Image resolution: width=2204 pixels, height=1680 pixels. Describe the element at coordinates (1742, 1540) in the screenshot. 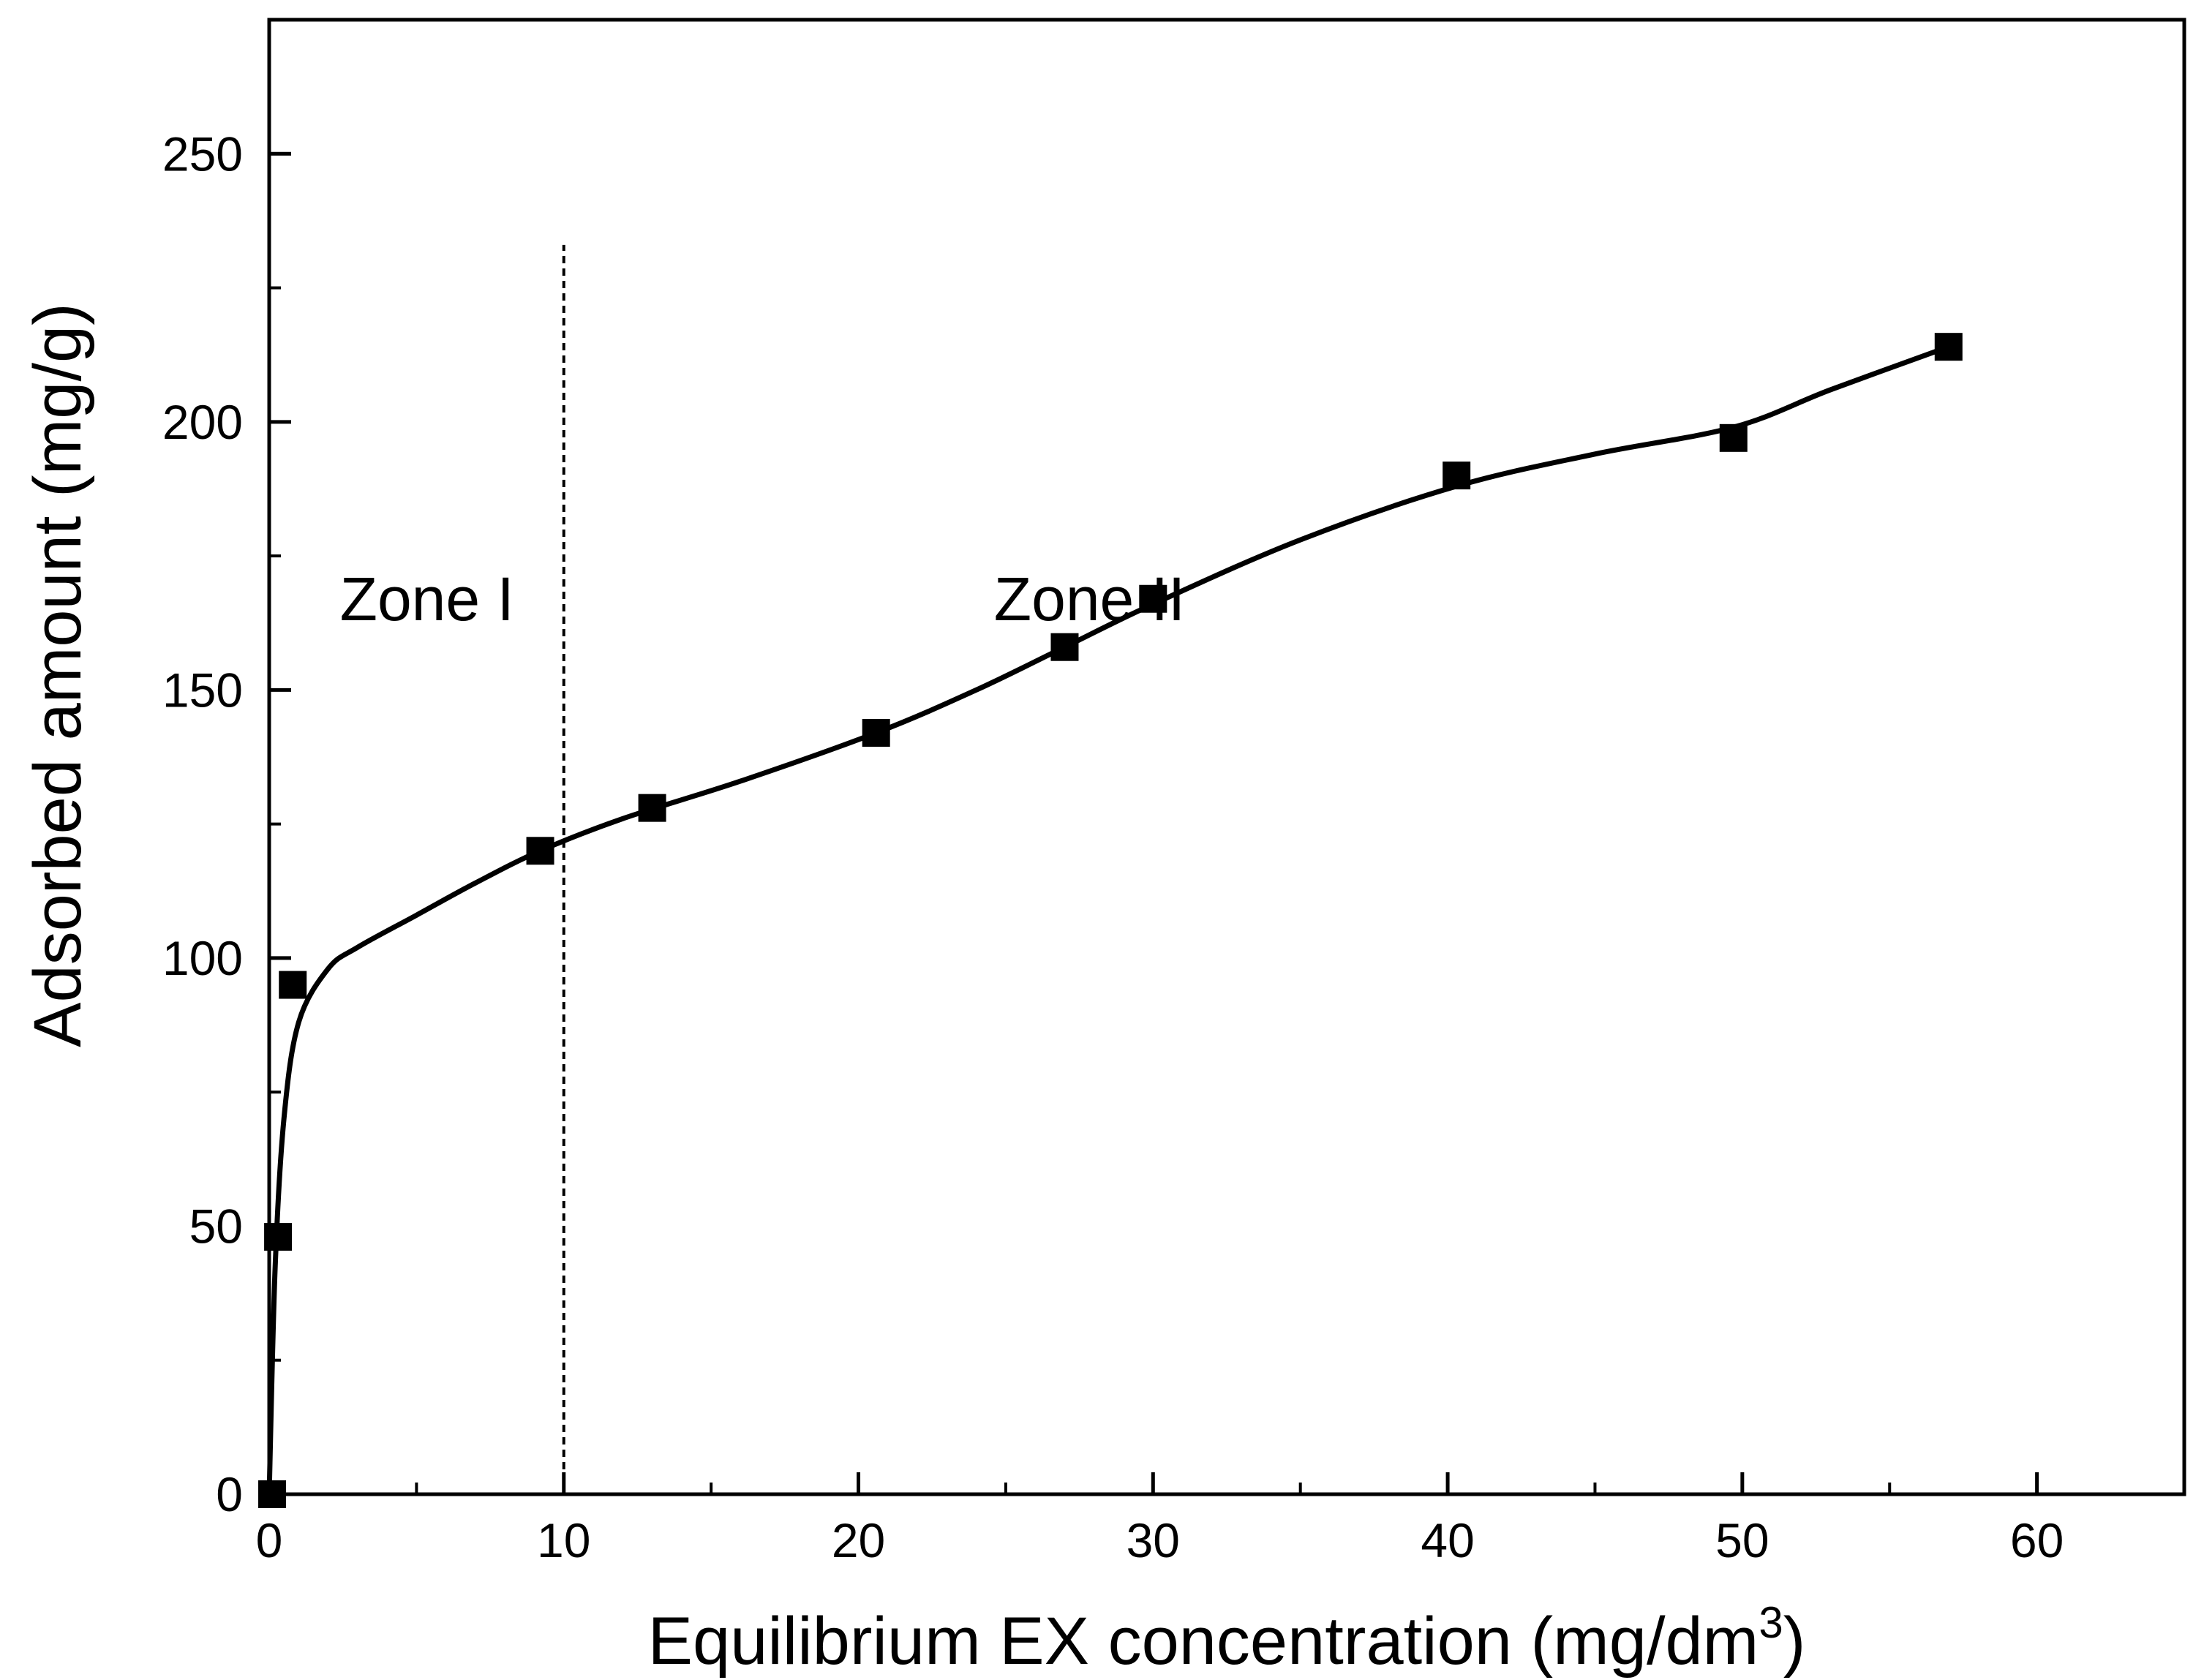

I see `x-tick-label: 50` at that location.